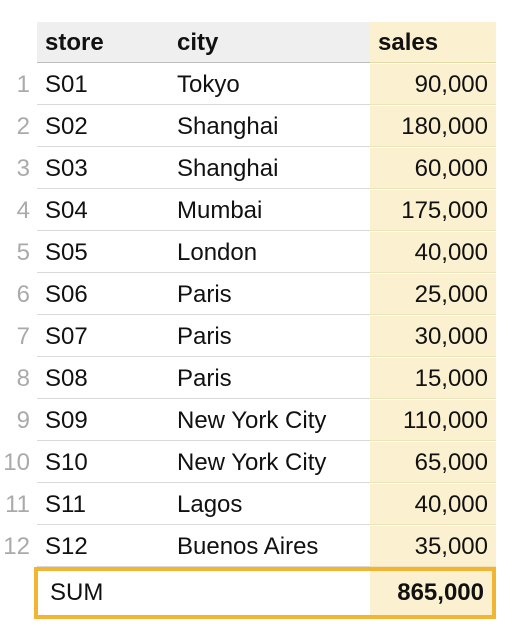  What do you see at coordinates (270, 252) in the screenshot?
I see `city-cell: London` at bounding box center [270, 252].